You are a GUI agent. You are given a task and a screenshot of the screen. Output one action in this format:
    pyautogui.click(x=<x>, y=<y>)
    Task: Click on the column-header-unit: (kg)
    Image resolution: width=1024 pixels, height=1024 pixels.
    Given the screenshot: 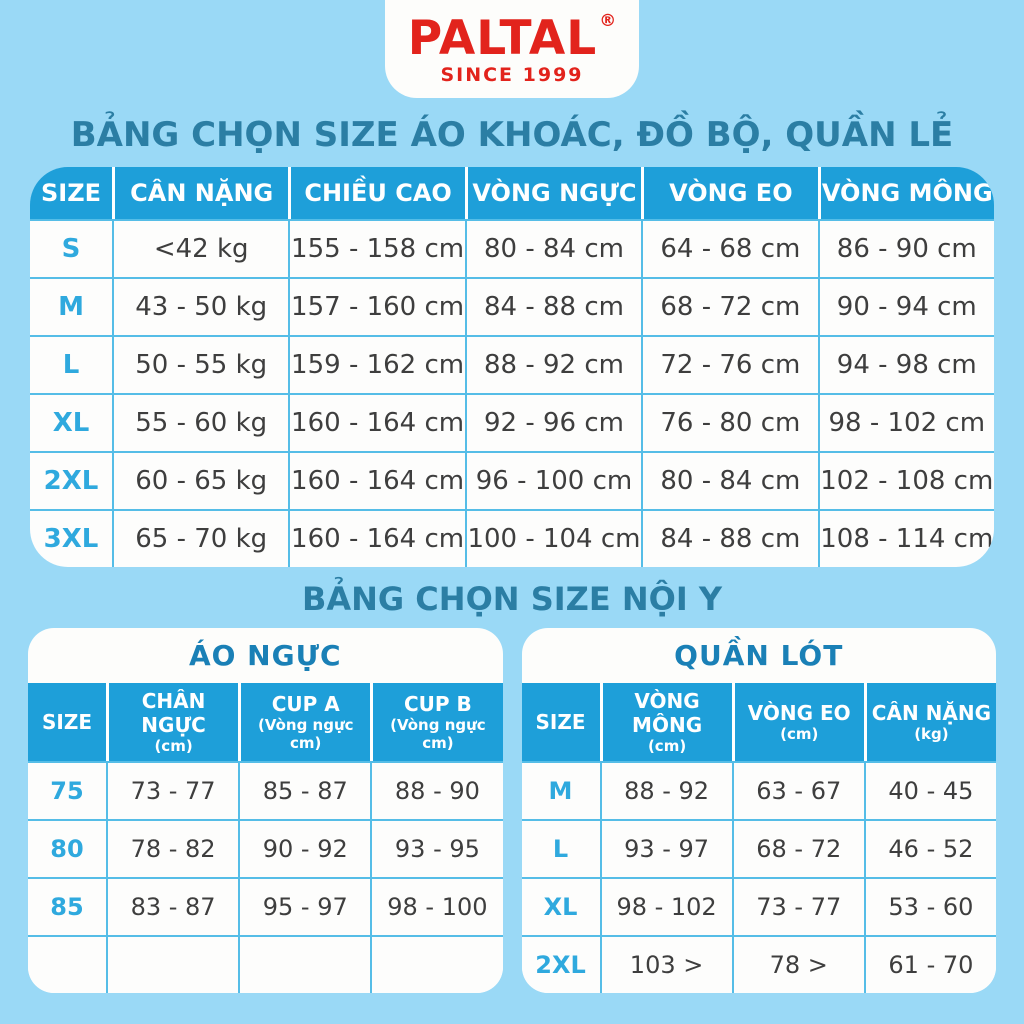 What is the action you would take?
    pyautogui.click(x=931, y=734)
    